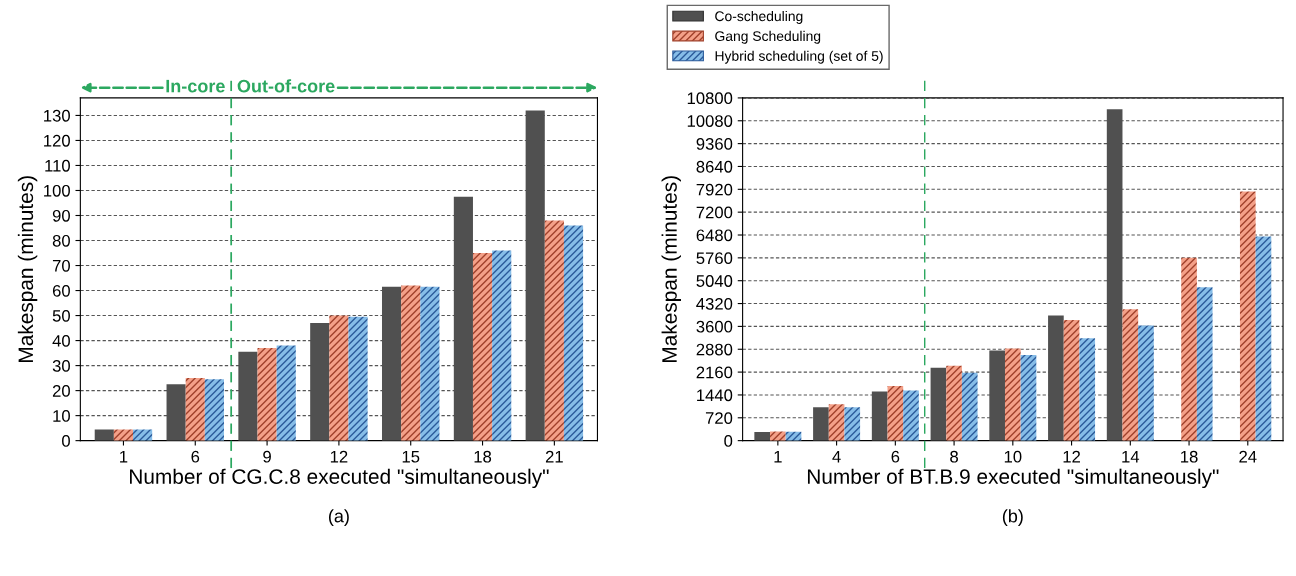  What do you see at coordinates (1131, 456) in the screenshot?
I see `x-tick-label: 14` at bounding box center [1131, 456].